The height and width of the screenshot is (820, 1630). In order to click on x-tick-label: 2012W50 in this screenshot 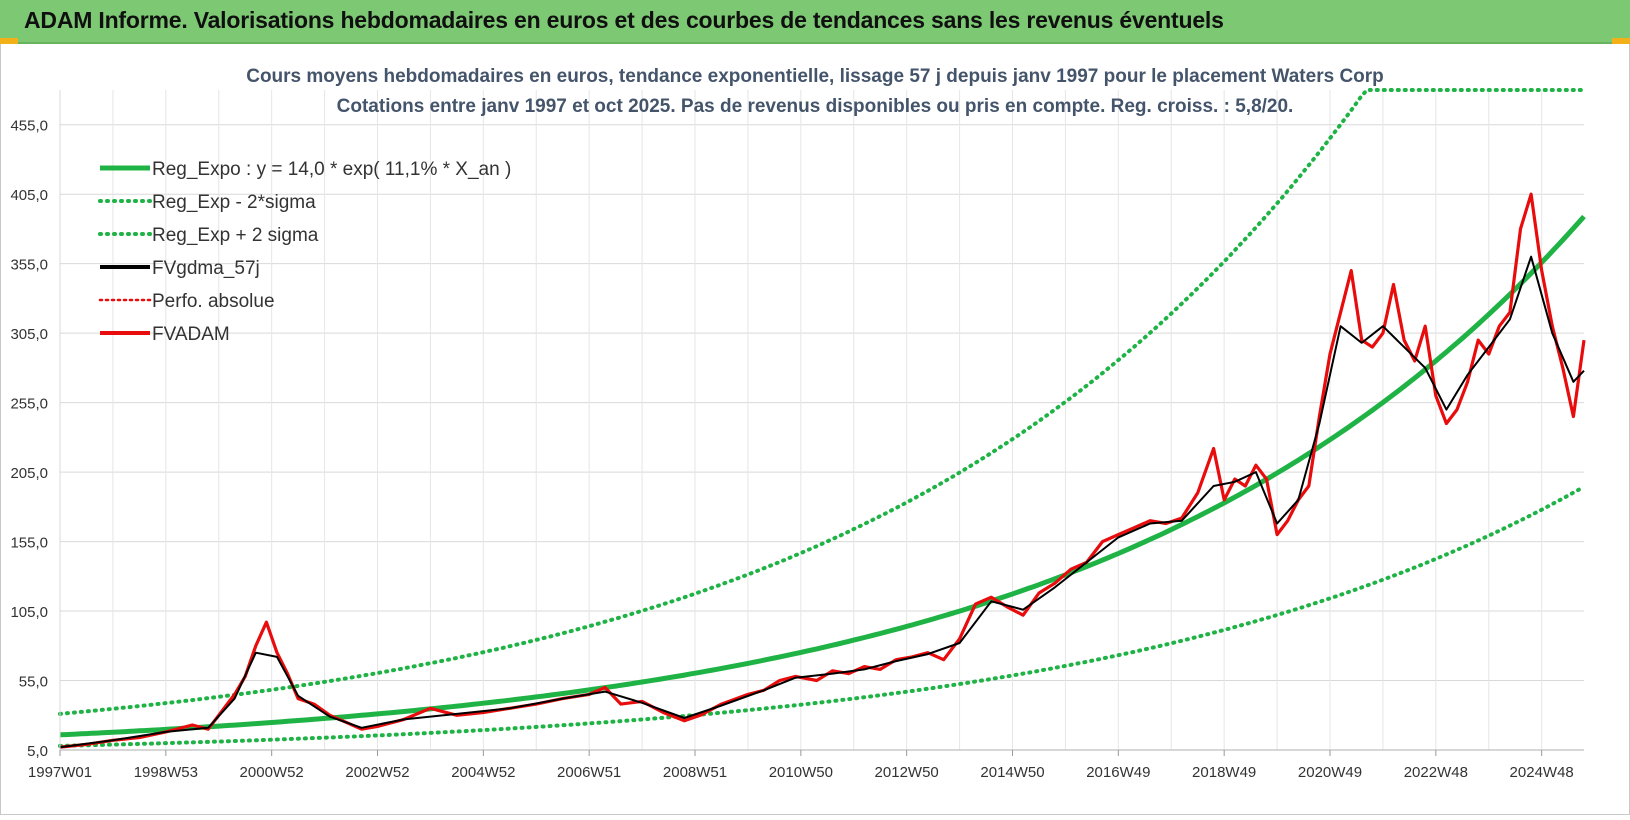, I will do `click(907, 772)`.